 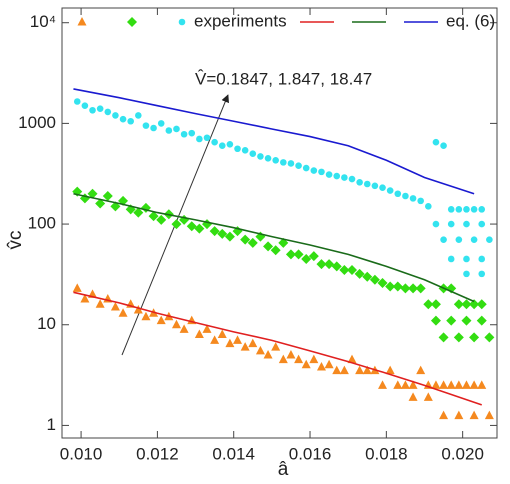 What do you see at coordinates (43, 21) in the screenshot?
I see `y-tick-label: 10⁴` at bounding box center [43, 21].